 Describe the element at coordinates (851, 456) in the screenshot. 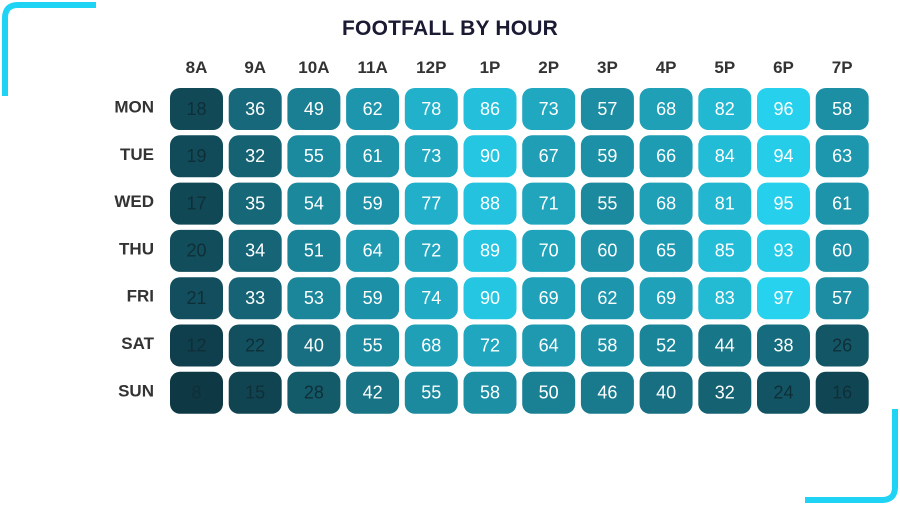

I see `bottom-right-corner-accent` at that location.